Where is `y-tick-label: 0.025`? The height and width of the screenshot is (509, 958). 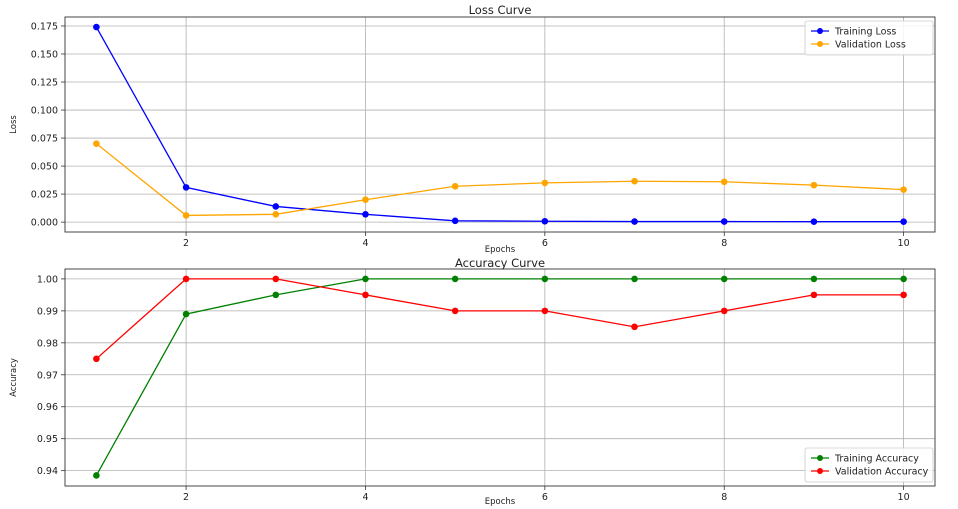
y-tick-label: 0.025 is located at coordinates (44, 195).